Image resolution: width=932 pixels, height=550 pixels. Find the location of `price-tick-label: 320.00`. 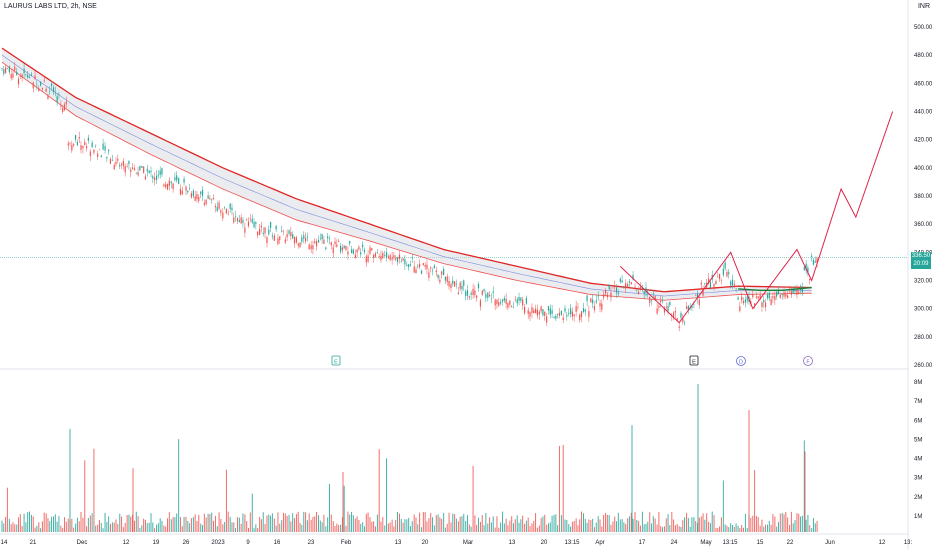

price-tick-label: 320.00 is located at coordinates (923, 282).